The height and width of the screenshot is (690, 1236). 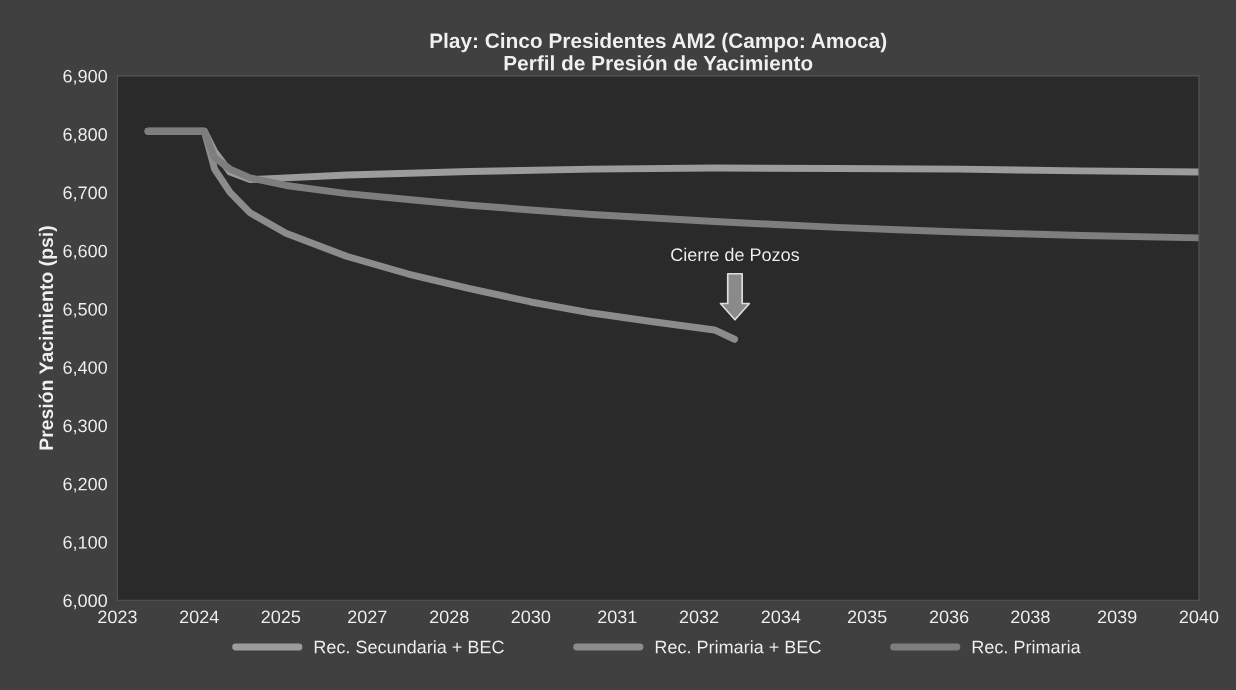 What do you see at coordinates (949, 617) in the screenshot?
I see `x-tick-label: 2036` at bounding box center [949, 617].